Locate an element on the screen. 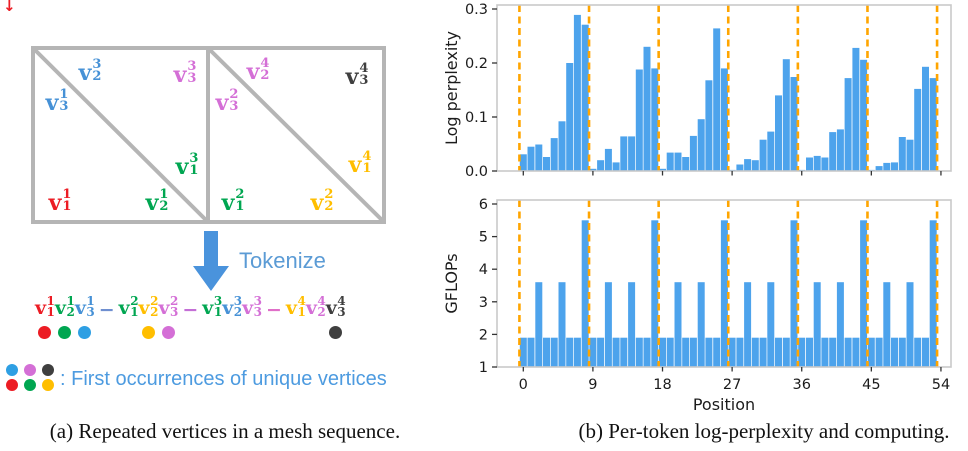 Image resolution: width=968 pixels, height=451 pixels. down-arrow-icon is located at coordinates (211, 261).